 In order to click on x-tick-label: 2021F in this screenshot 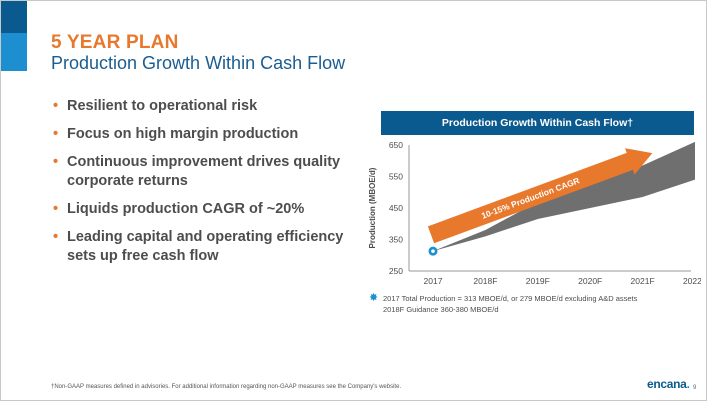, I will do `click(643, 281)`.